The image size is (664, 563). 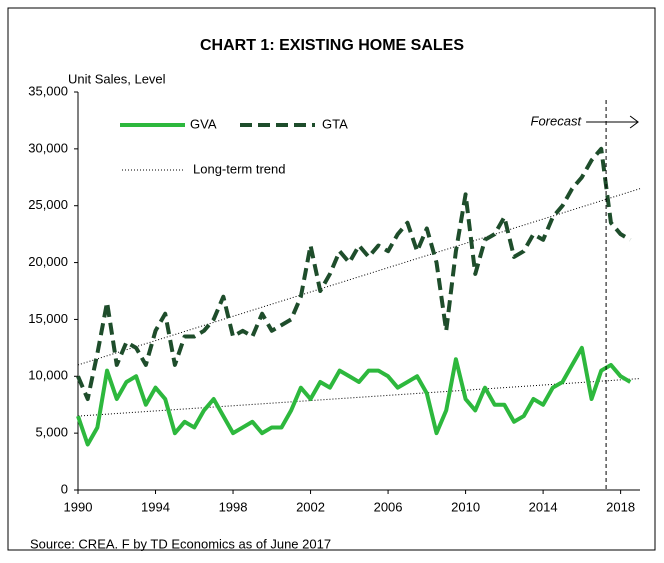 I want to click on x-tick-label: 1994, so click(x=155, y=506).